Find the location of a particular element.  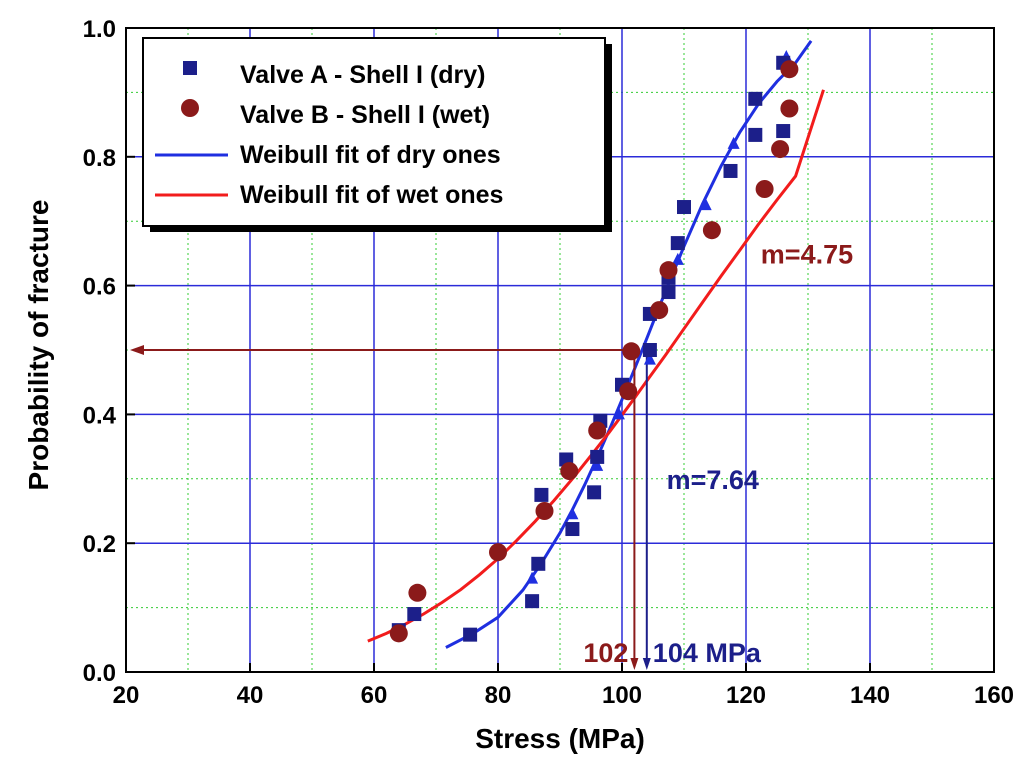

y-axis-title: Probability of fracture is located at coordinates (38, 345).